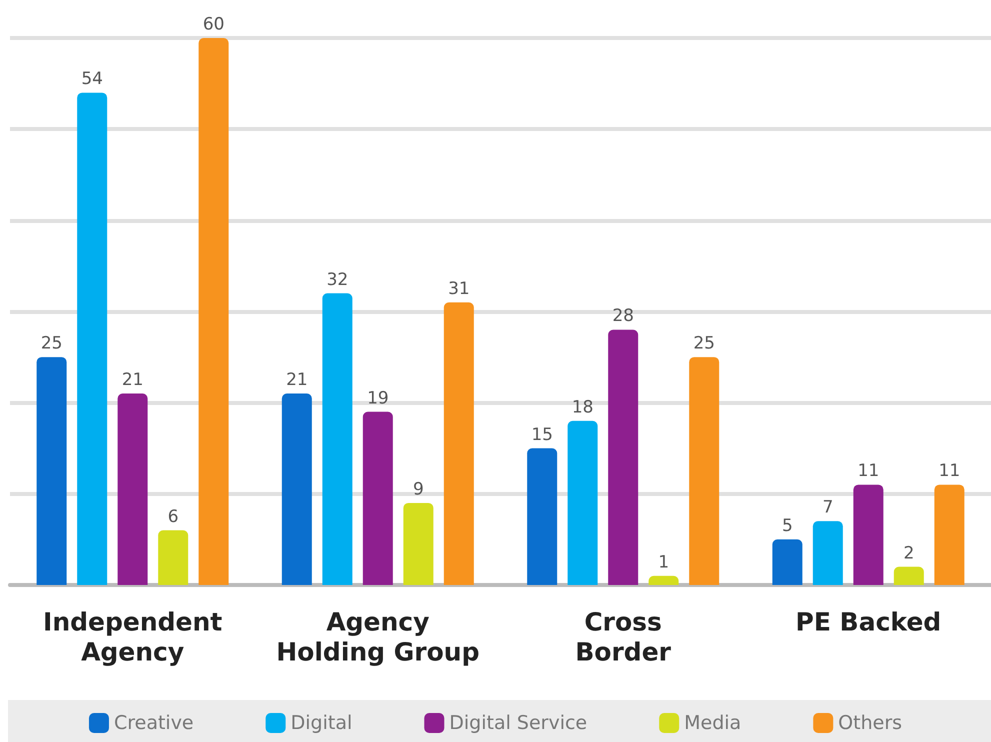 This screenshot has width=991, height=742. Describe the element at coordinates (542, 434) in the screenshot. I see `data-label: 15` at that location.